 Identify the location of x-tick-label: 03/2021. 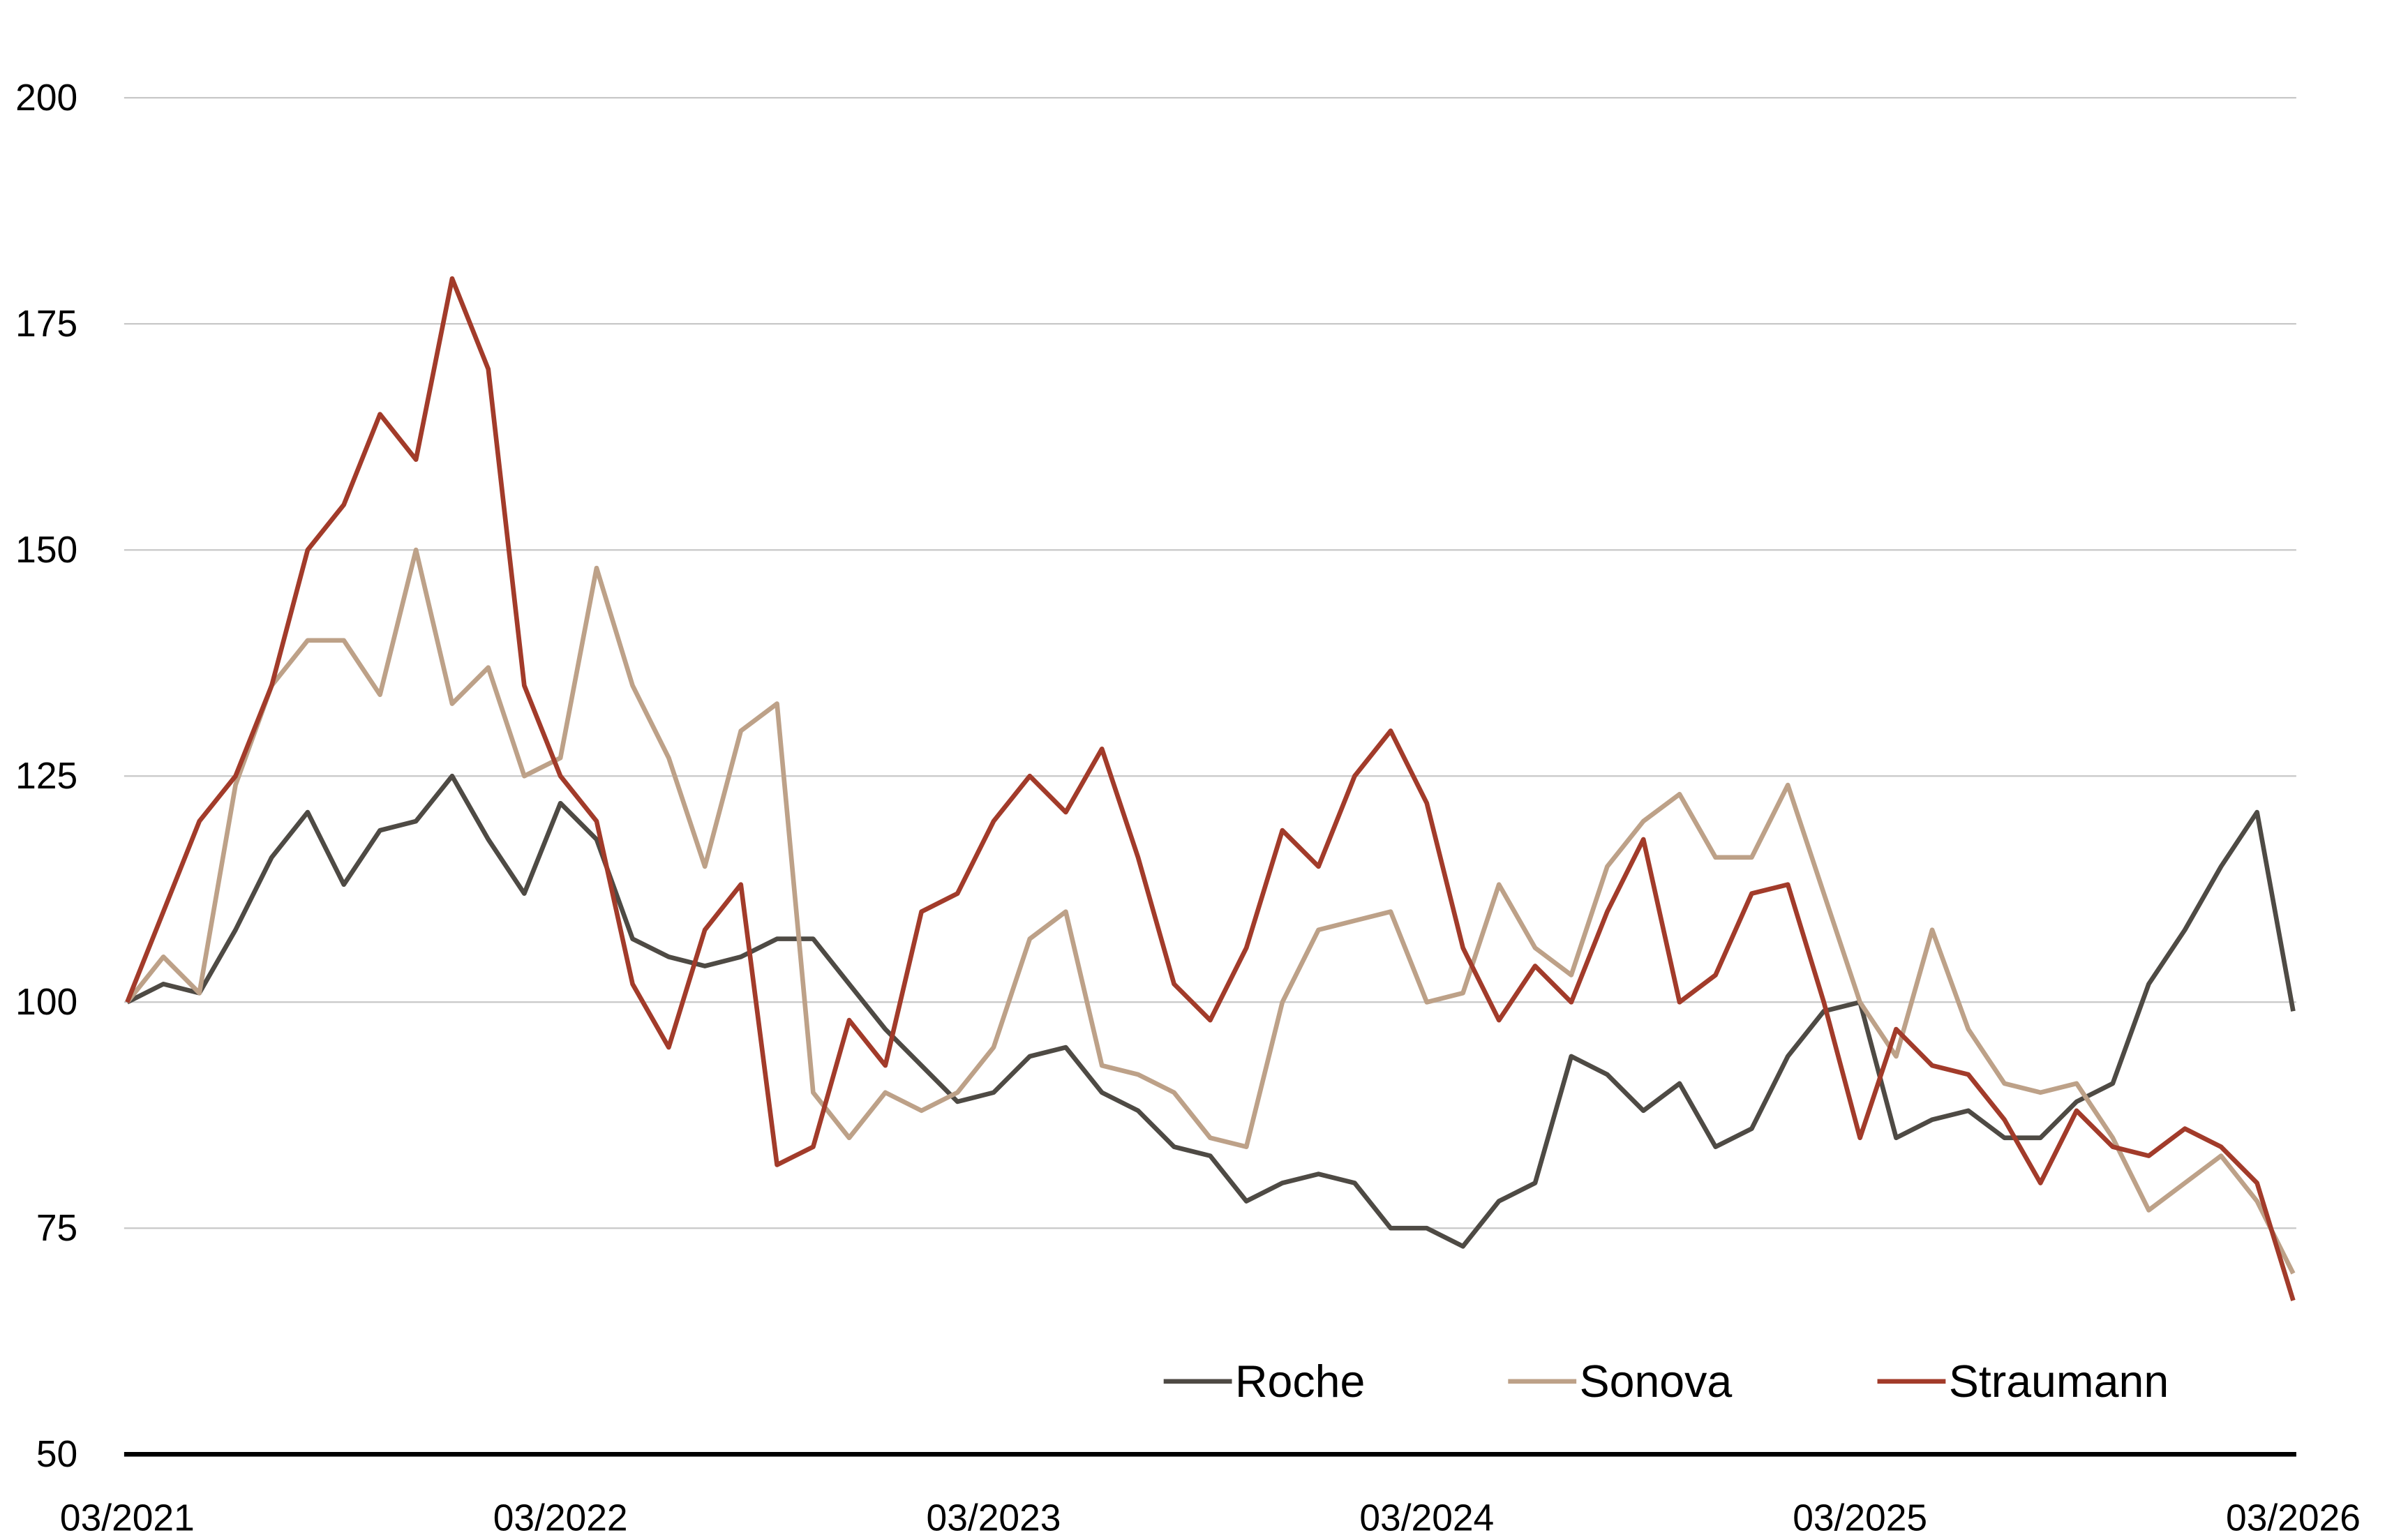
(128, 1516).